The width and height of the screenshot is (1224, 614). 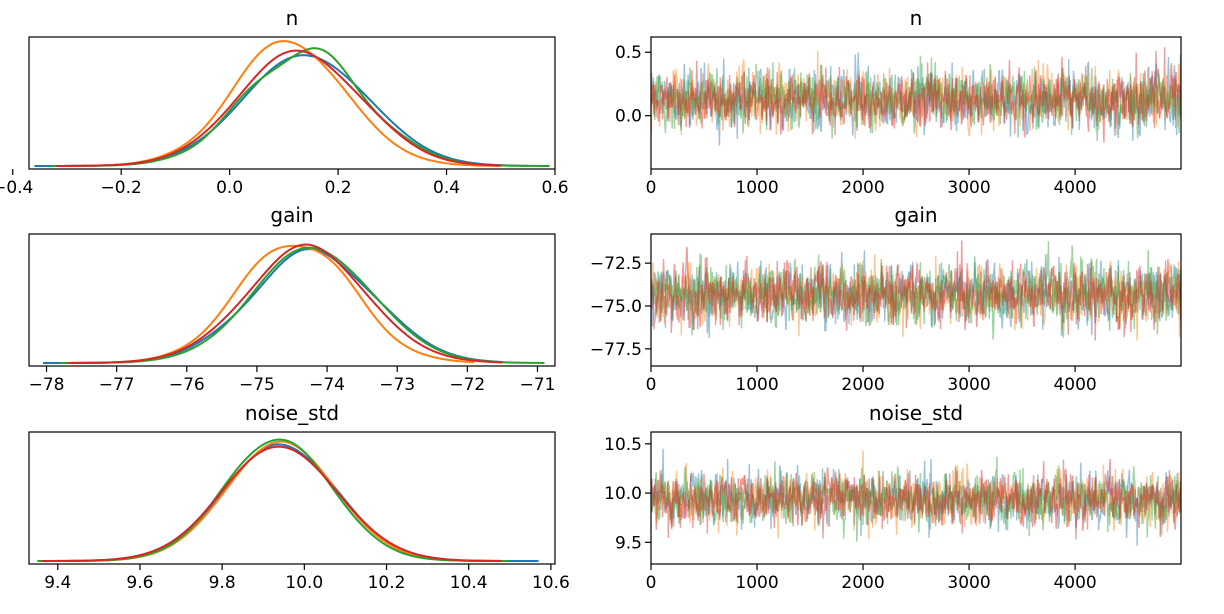 I want to click on y-tick-label: 0.5, so click(x=628, y=53).